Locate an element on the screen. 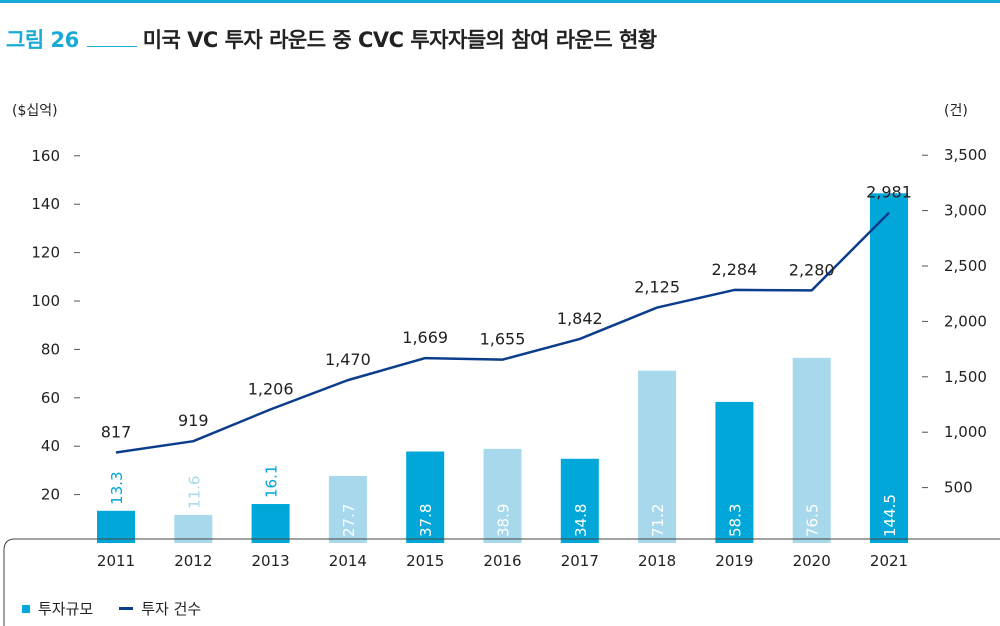 The height and width of the screenshot is (626, 1000). x-tick-label: 2015 is located at coordinates (425, 561).